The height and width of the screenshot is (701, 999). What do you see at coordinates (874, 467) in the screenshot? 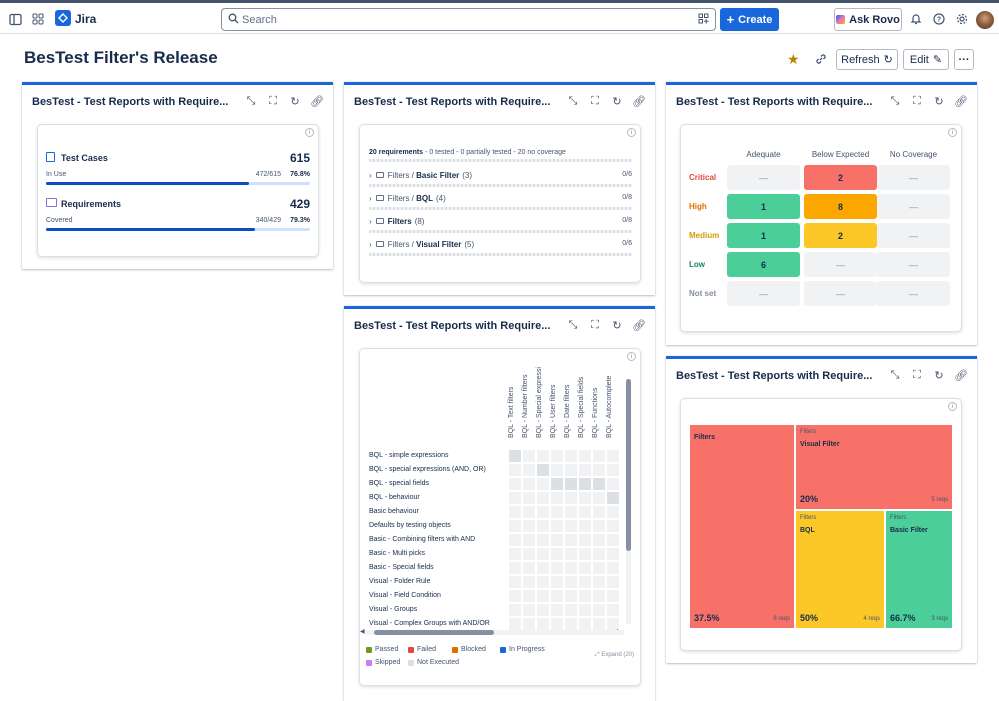
I see `treemap-block: Filters Visual Filter 20% 5 reqs` at bounding box center [874, 467].